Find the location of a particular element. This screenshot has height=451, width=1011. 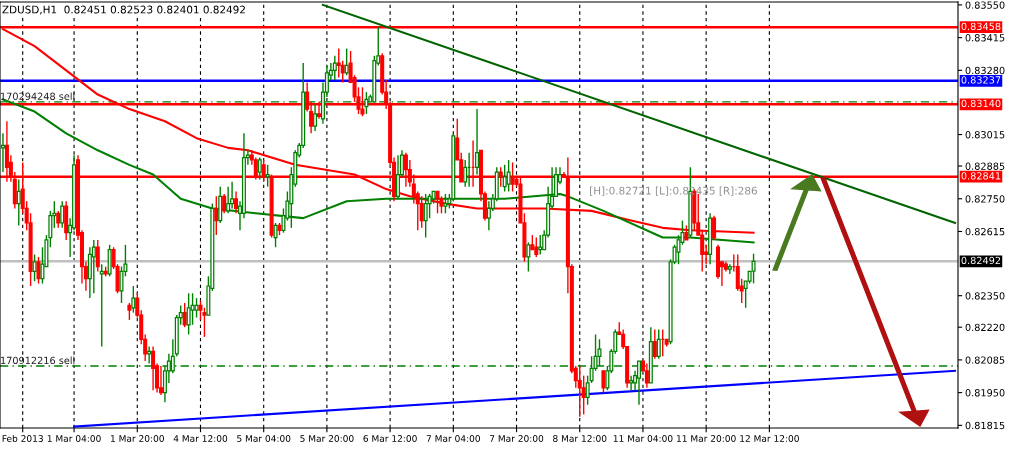

ref-line-label: 0.83237 is located at coordinates (981, 80).